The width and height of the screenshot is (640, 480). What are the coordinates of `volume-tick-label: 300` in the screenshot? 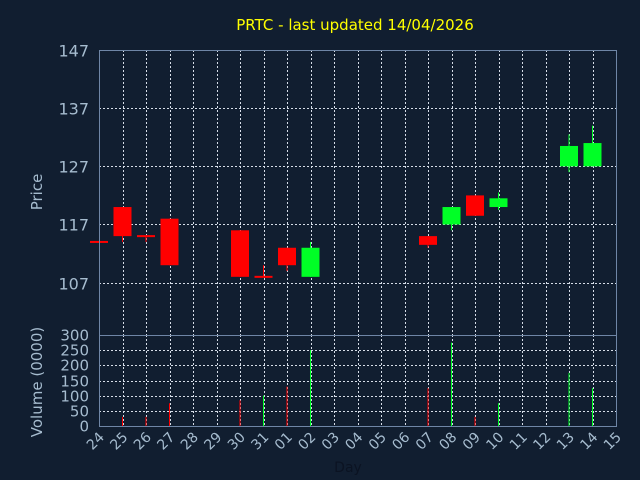 It's located at (74, 336).